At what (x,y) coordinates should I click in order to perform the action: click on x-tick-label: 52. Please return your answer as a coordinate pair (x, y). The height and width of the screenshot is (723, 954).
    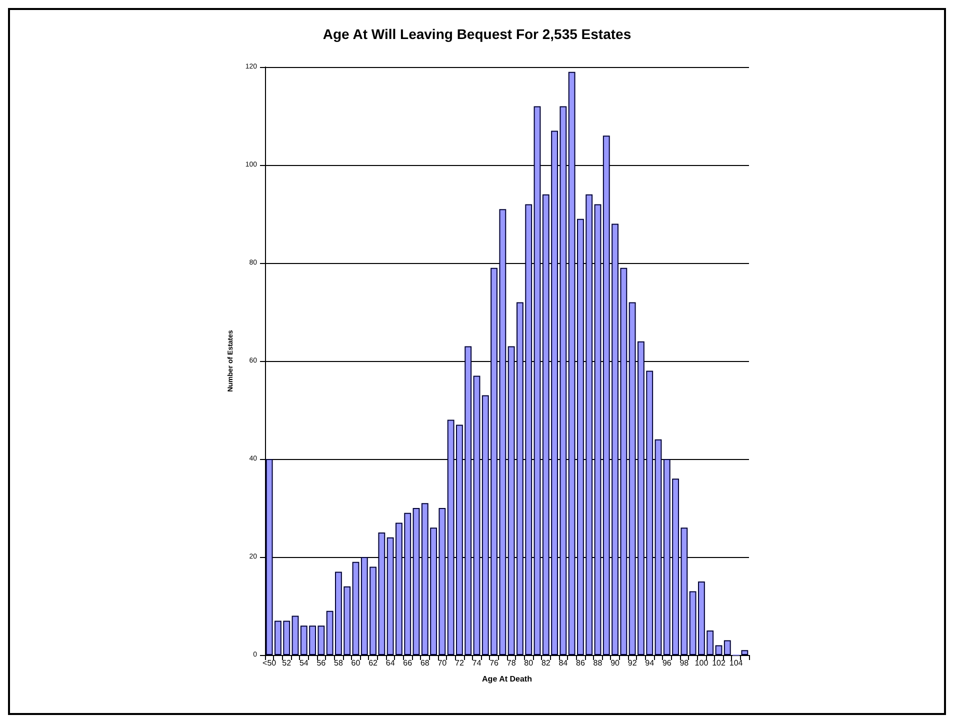
    Looking at the image, I should click on (287, 663).